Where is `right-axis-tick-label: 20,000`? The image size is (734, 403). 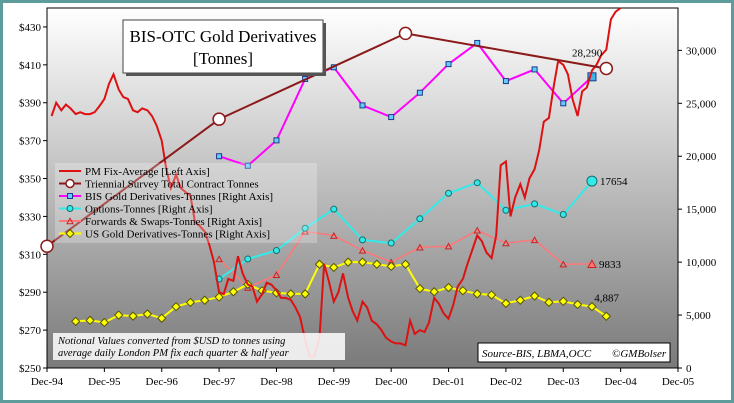 right-axis-tick-label: 20,000 is located at coordinates (701, 157).